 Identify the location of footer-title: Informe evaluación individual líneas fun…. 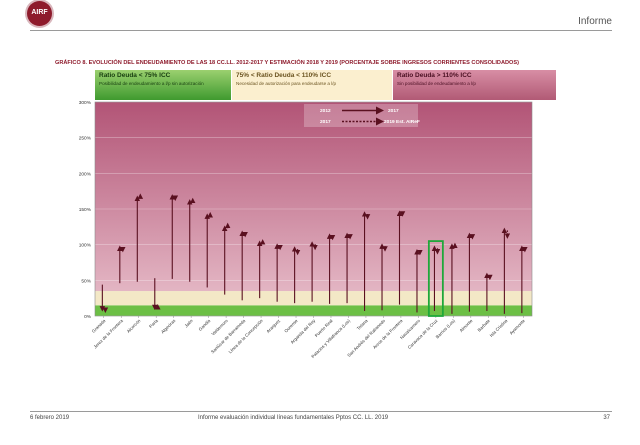
(293, 418).